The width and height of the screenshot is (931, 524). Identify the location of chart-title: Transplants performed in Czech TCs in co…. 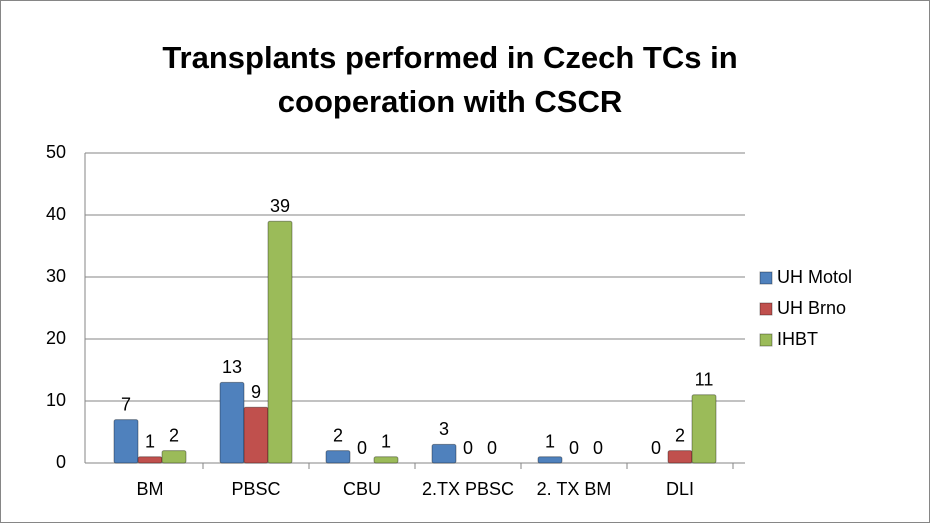
(450, 79).